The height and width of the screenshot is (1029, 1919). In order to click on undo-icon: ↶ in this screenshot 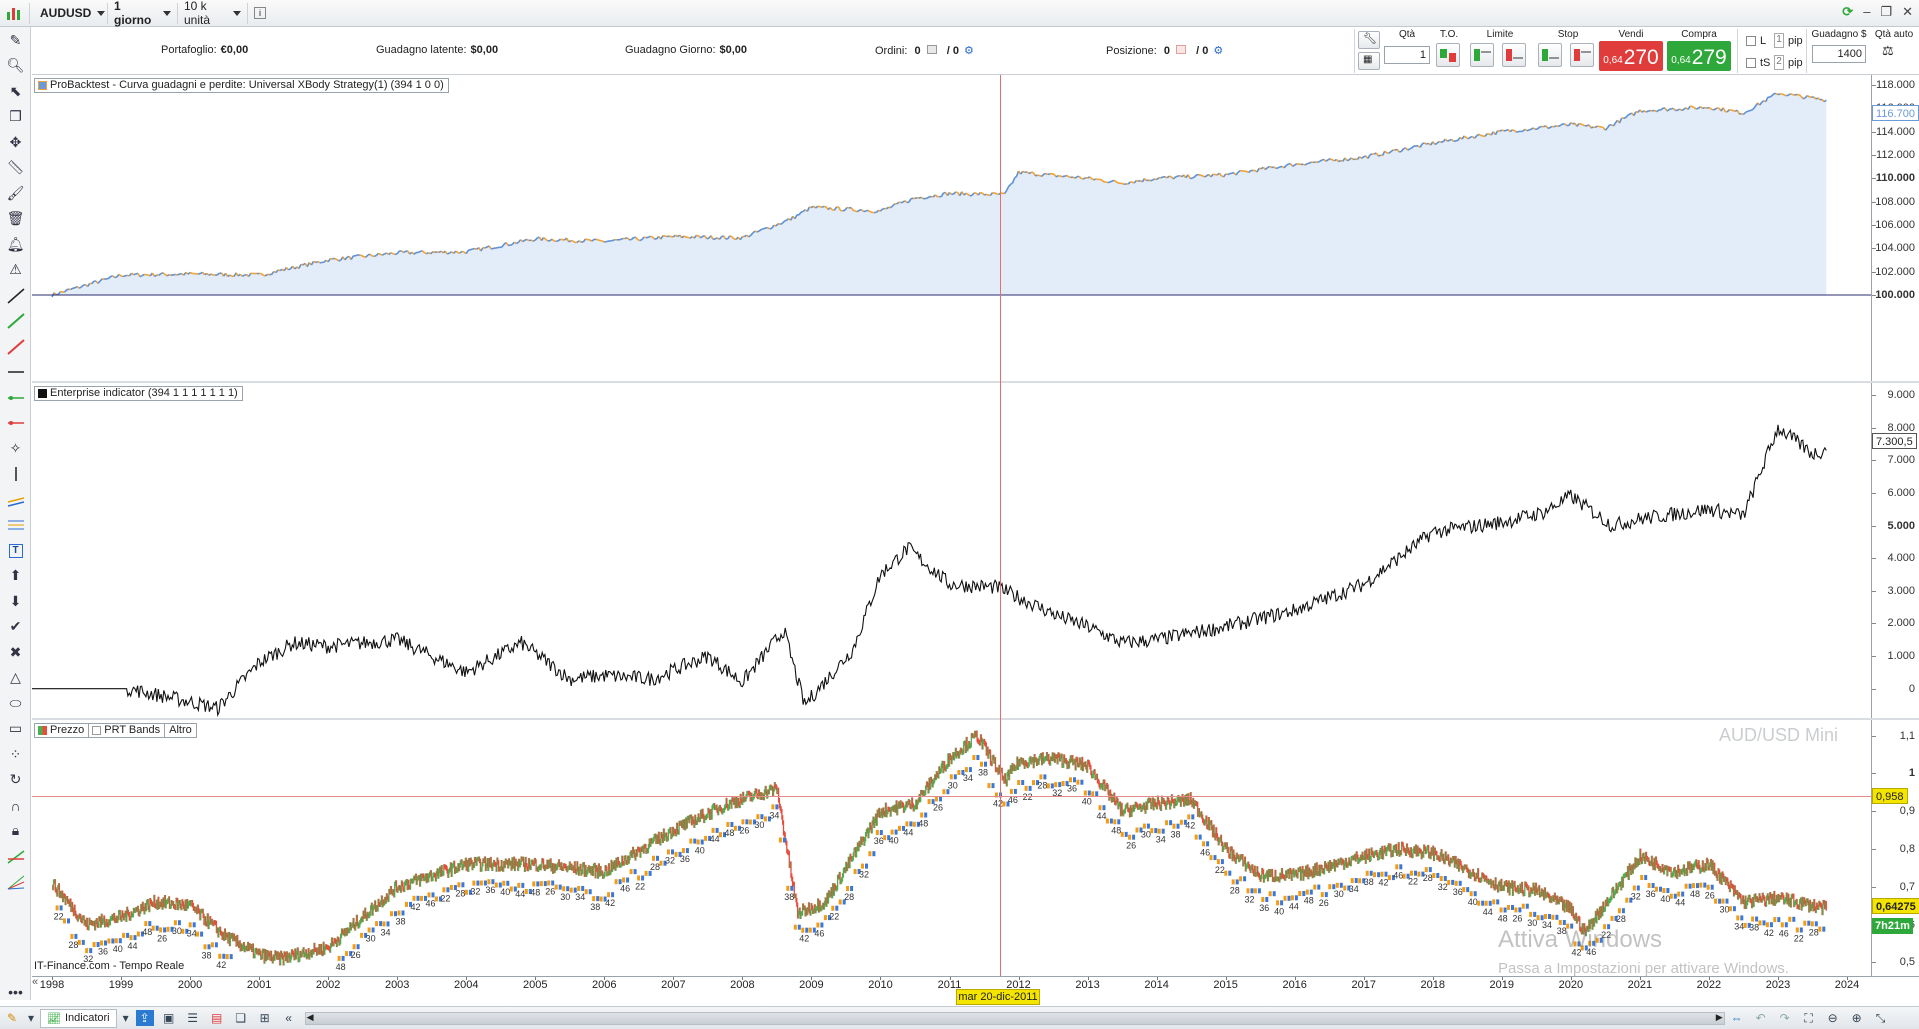, I will do `click(1760, 1018)`.